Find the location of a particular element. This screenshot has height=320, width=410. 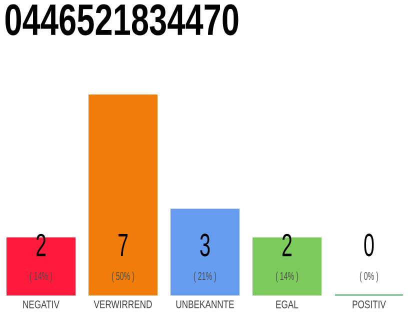

data-label: 0 is located at coordinates (369, 245).